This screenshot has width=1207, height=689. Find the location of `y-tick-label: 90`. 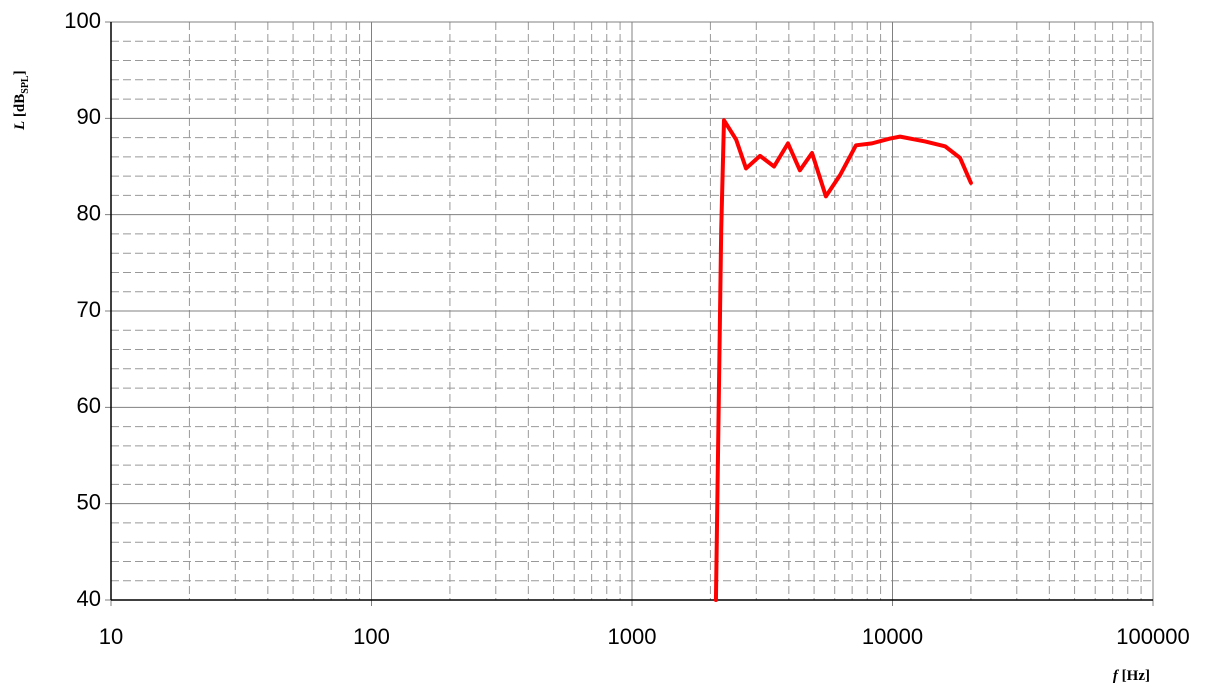

y-tick-label: 90 is located at coordinates (89, 116).